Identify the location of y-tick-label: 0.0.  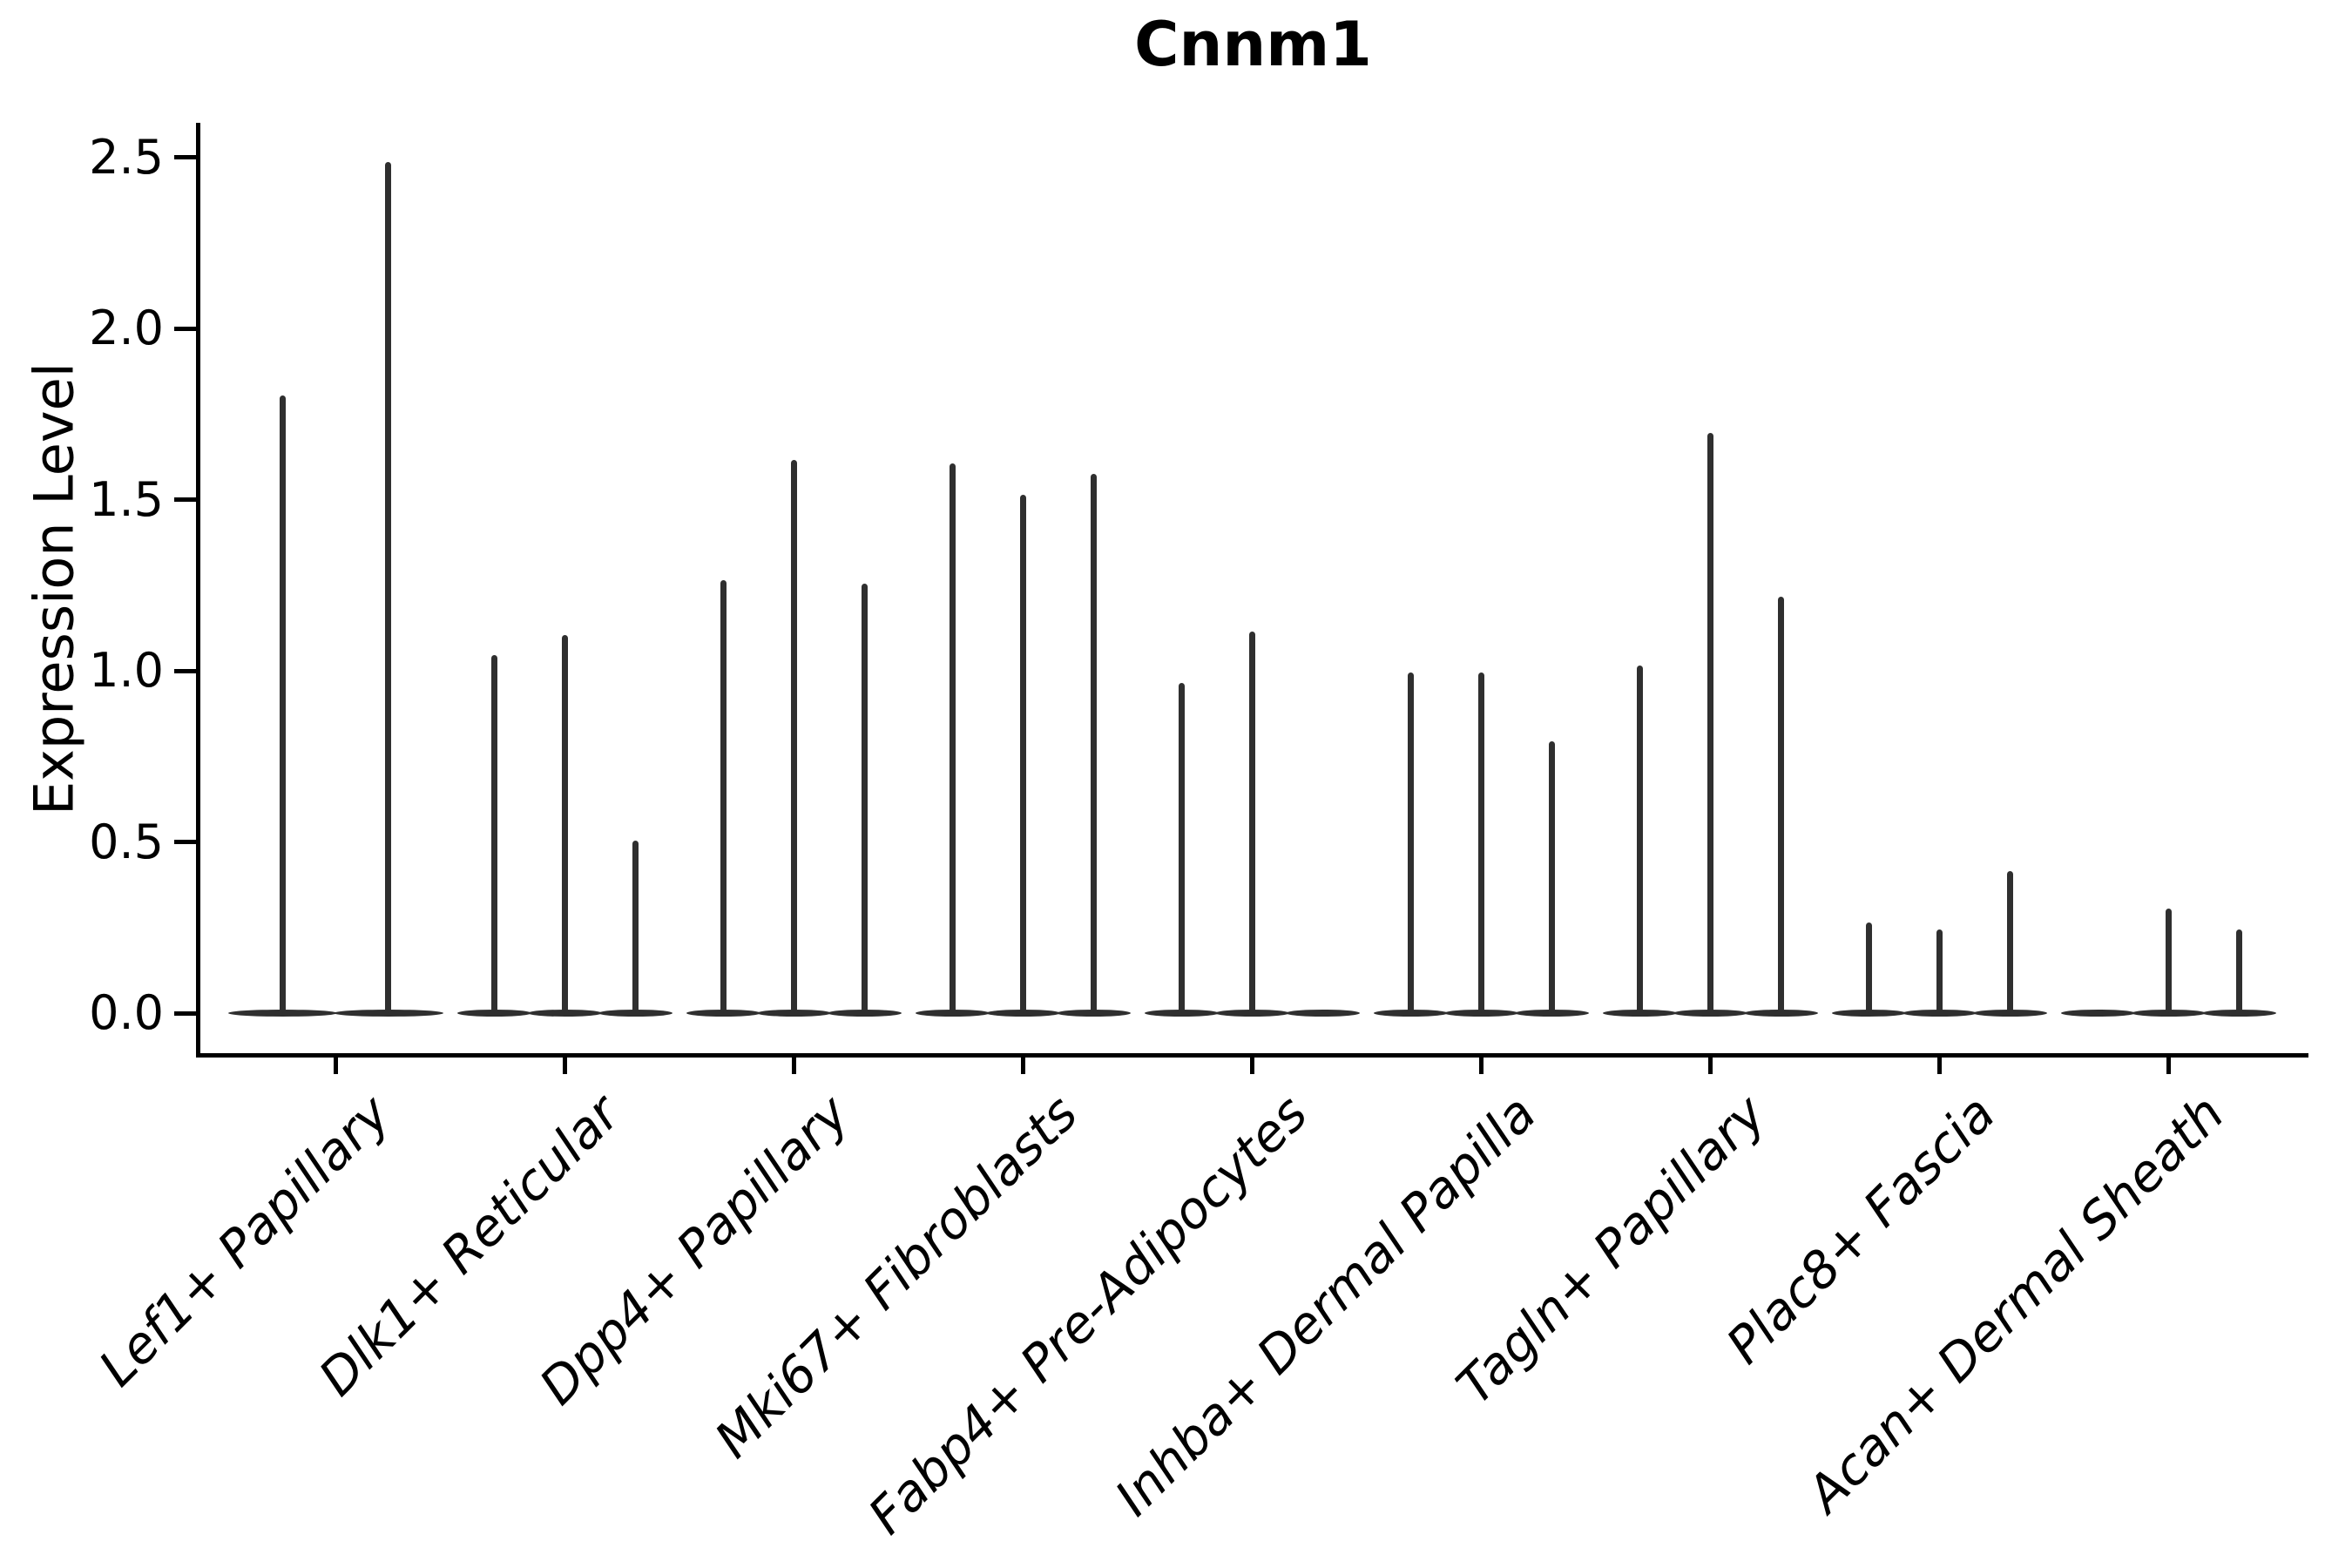
(126, 1013).